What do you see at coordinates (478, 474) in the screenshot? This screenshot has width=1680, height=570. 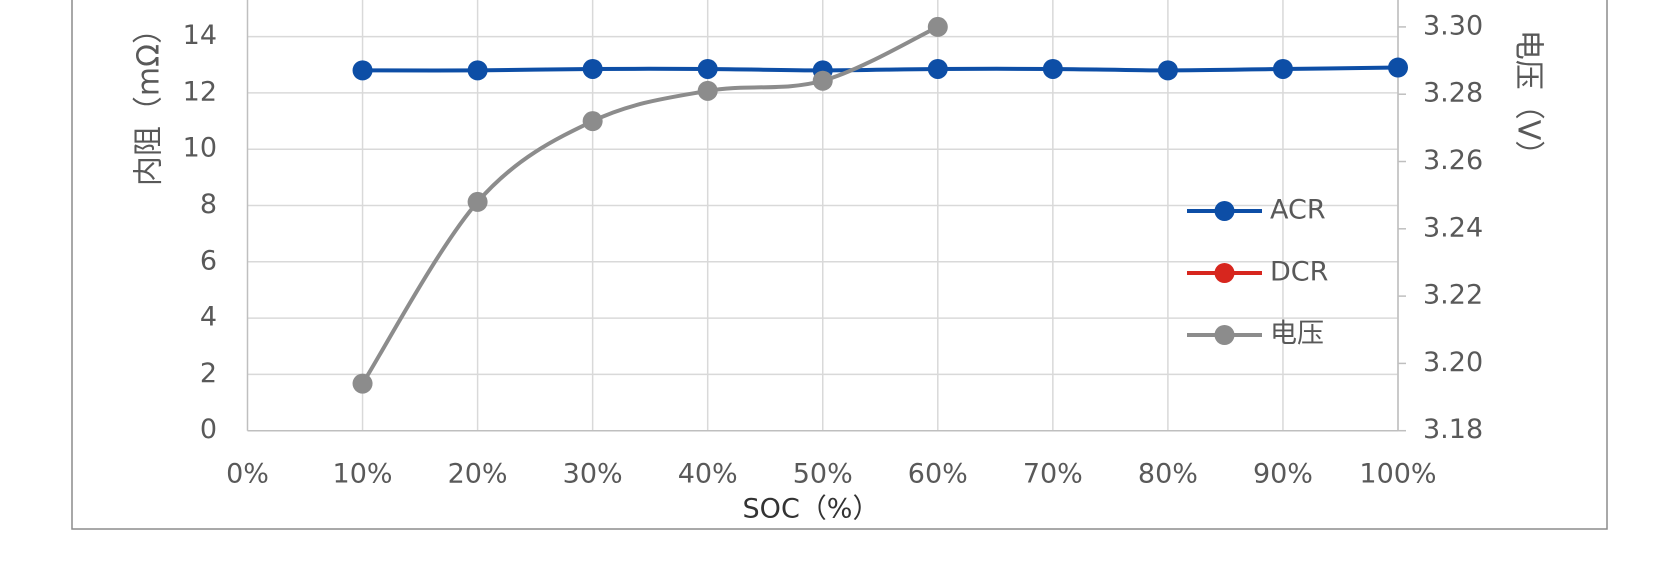 I see `x-tick-label: 20%` at bounding box center [478, 474].